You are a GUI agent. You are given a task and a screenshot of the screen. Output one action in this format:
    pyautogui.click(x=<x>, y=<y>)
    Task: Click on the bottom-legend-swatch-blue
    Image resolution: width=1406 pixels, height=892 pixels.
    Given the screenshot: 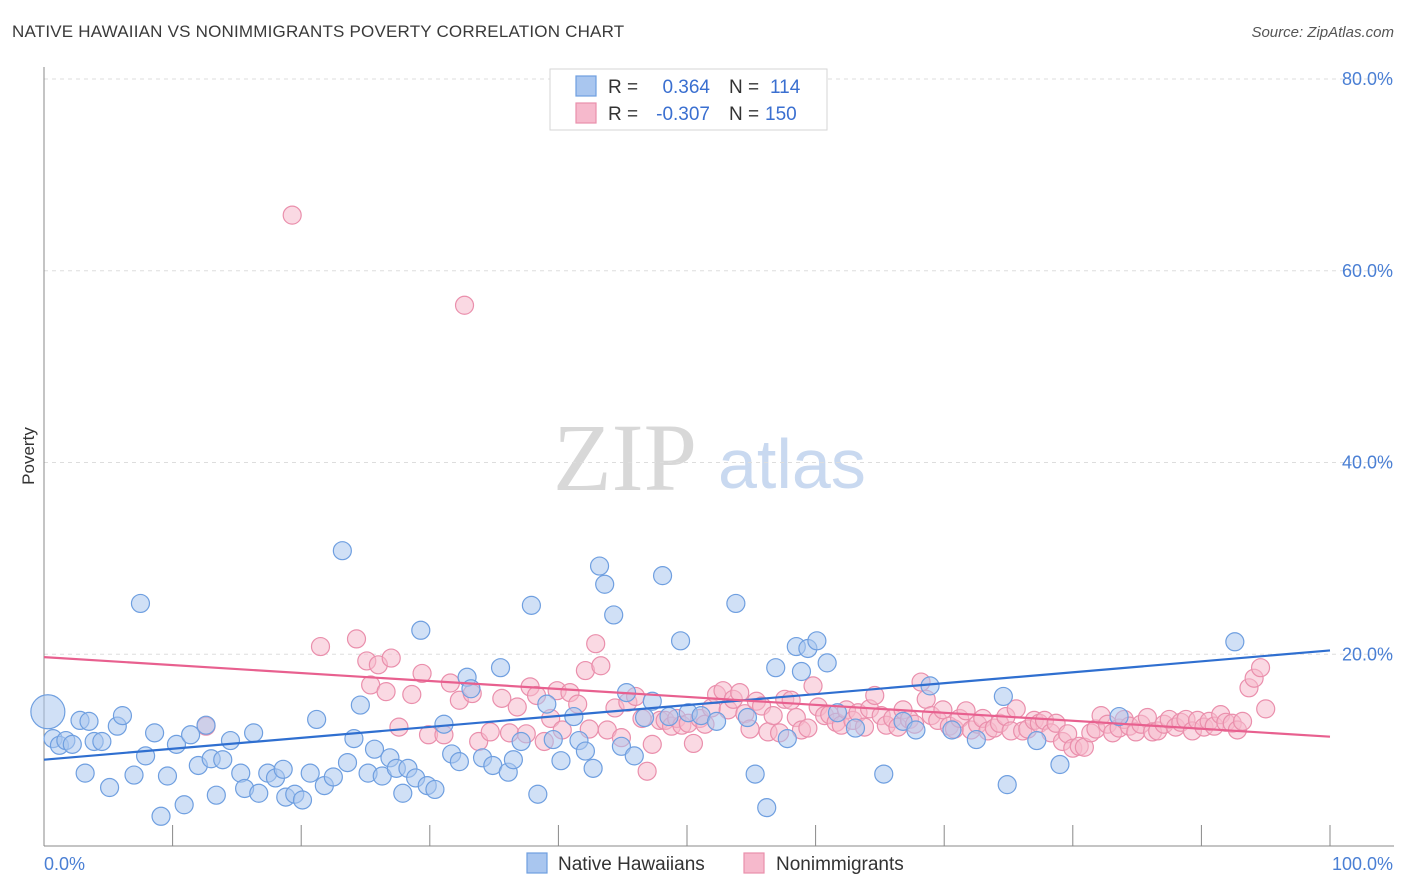 What is the action you would take?
    pyautogui.click(x=537, y=863)
    